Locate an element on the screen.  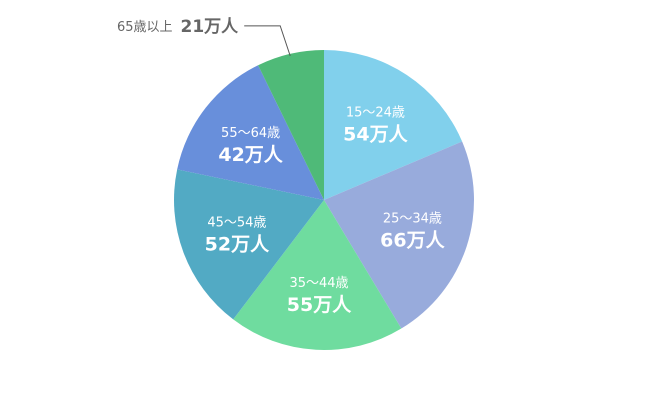
callout-leader-line is located at coordinates (267, 41).